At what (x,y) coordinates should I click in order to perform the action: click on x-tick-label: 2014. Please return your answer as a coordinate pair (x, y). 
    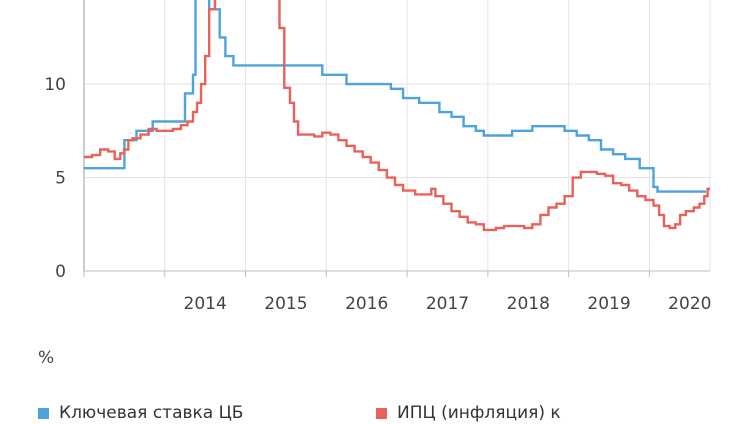
    Looking at the image, I should click on (205, 304).